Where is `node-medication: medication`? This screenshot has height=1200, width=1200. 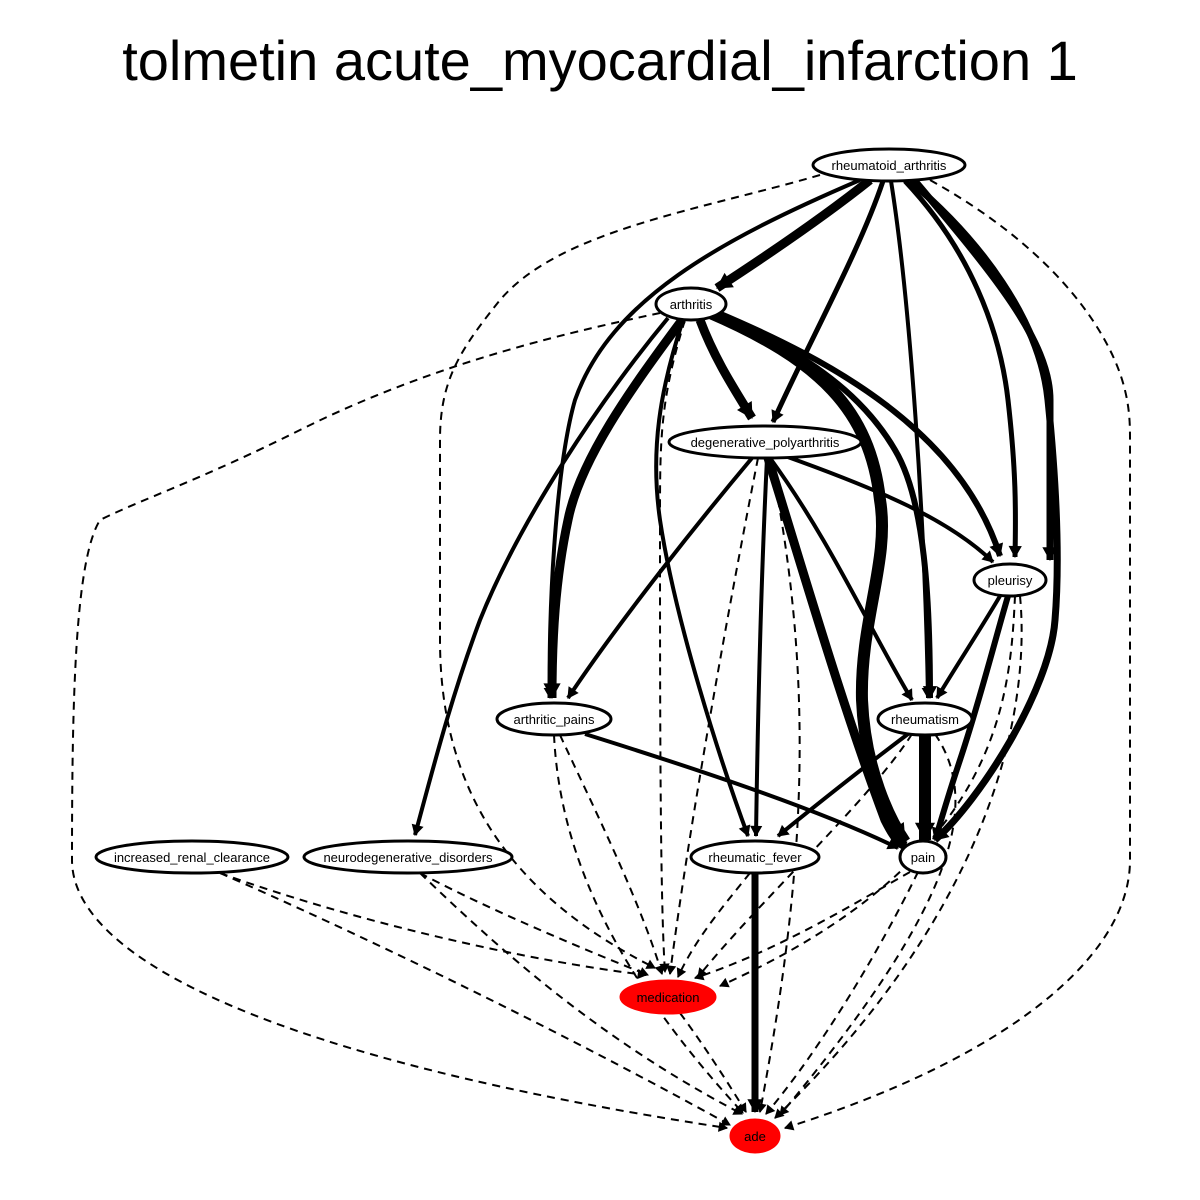
node-medication: medication is located at coordinates (668, 997).